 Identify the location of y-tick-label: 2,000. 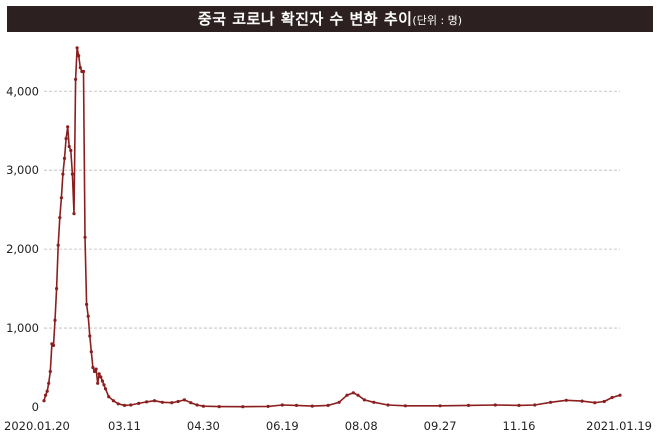
(22, 249).